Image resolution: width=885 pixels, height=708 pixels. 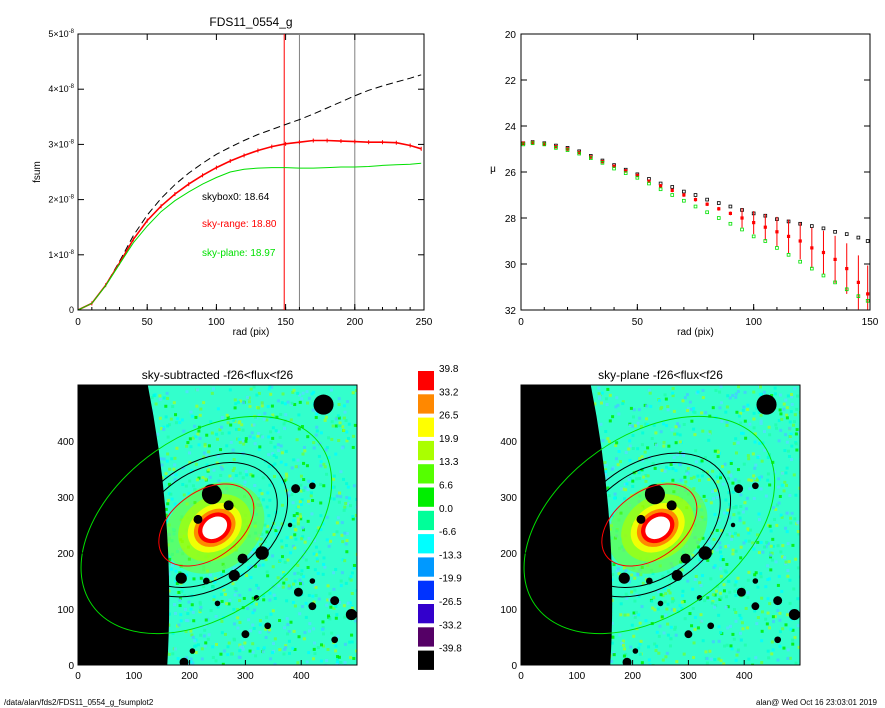 I want to click on x-tick-label: 400, so click(x=301, y=676).